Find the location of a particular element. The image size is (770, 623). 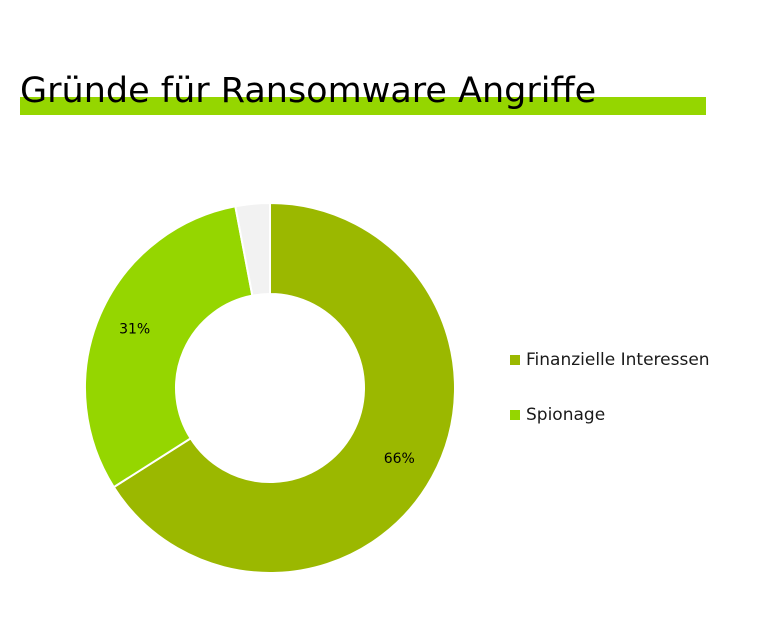

legend-label: Spionage is located at coordinates (566, 415).